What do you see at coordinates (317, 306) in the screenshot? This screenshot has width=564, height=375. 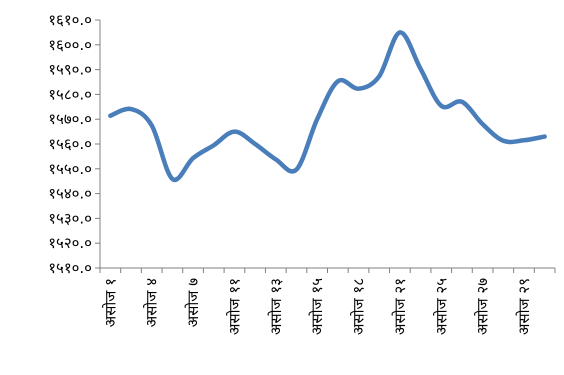 I see `x-tick-label: असोज १५` at bounding box center [317, 306].